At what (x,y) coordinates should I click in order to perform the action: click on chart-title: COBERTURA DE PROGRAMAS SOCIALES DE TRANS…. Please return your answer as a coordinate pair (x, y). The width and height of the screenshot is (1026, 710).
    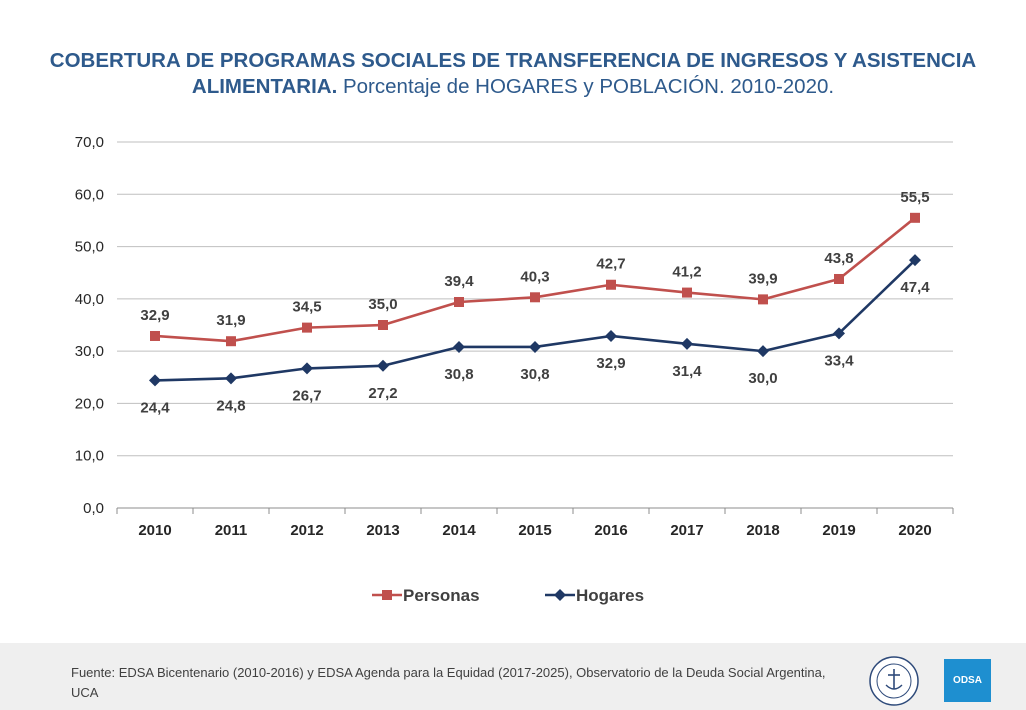
    Looking at the image, I should click on (513, 74).